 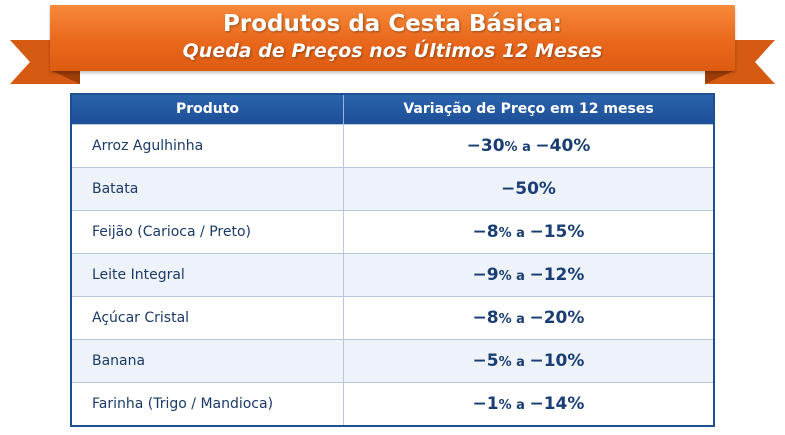 I want to click on change-value: −50%, so click(x=528, y=189).